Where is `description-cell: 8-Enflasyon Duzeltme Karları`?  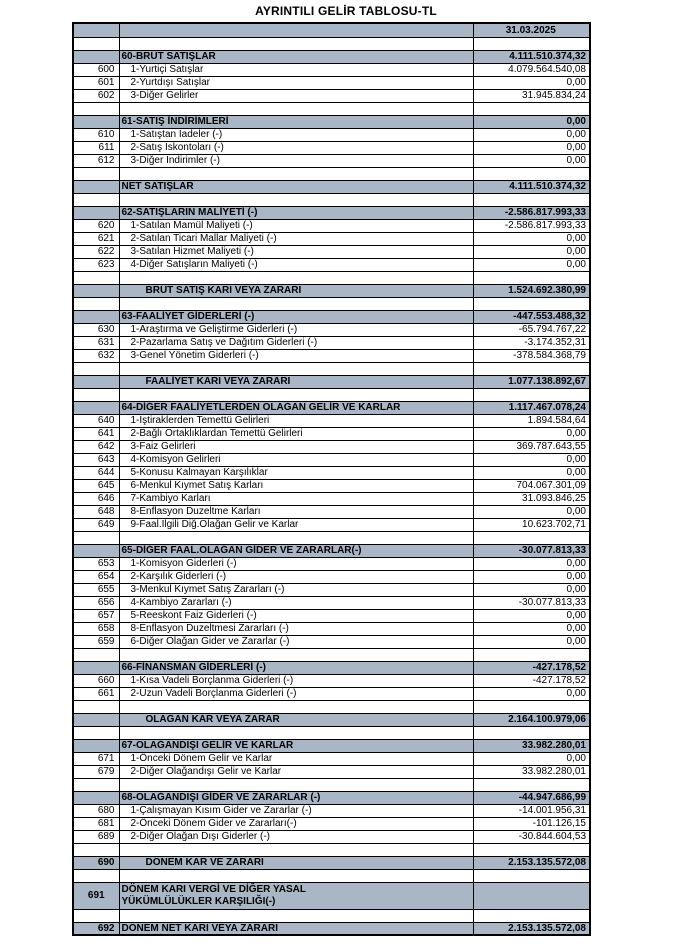 description-cell: 8-Enflasyon Duzeltme Karları is located at coordinates (296, 511).